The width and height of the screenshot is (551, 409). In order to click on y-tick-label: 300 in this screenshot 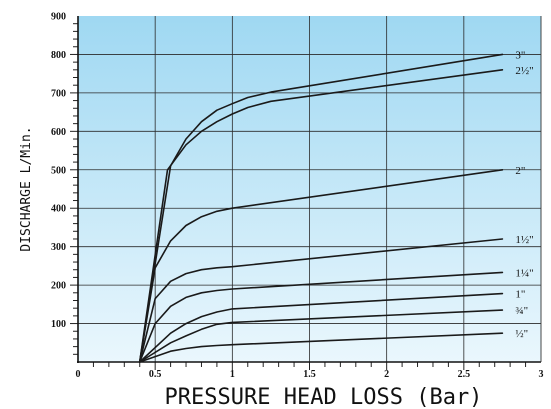, I will do `click(58, 247)`.